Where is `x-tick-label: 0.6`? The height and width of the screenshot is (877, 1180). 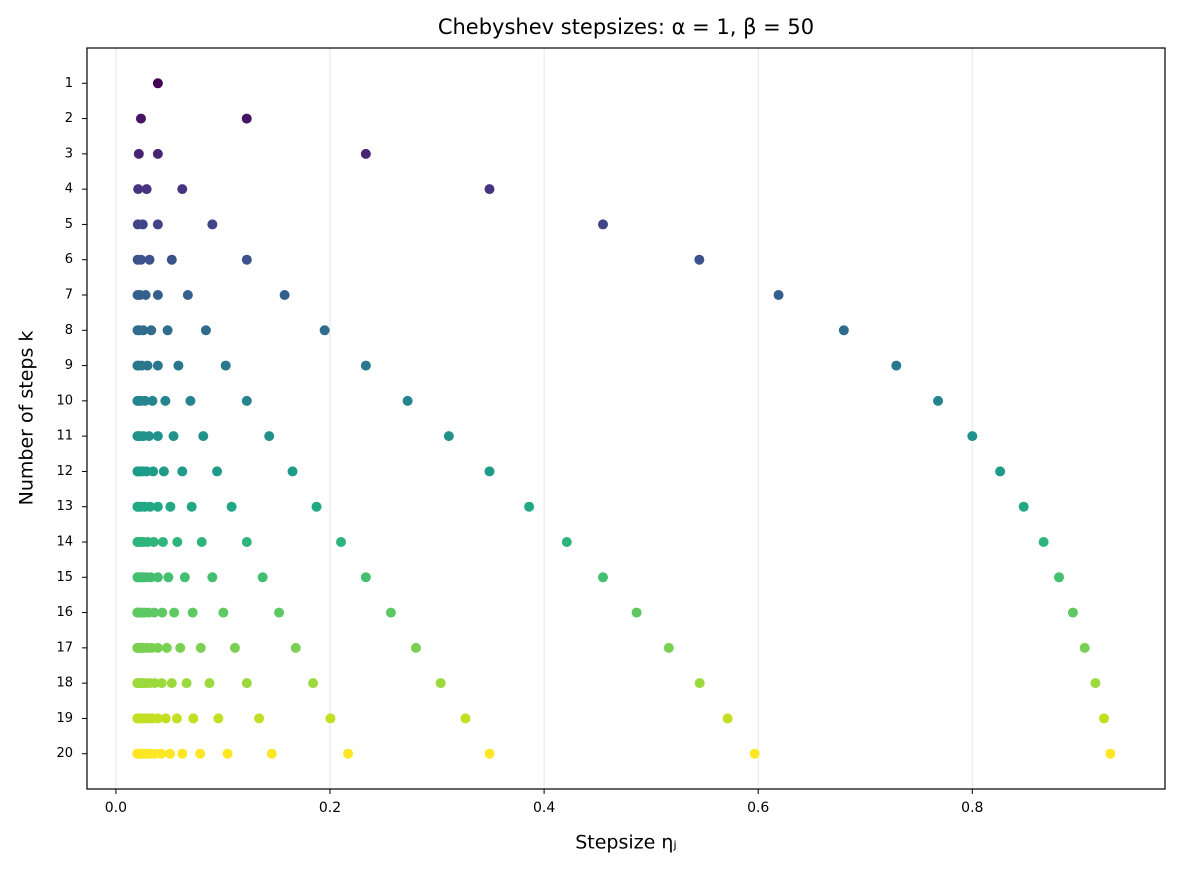 x-tick-label: 0.6 is located at coordinates (758, 808).